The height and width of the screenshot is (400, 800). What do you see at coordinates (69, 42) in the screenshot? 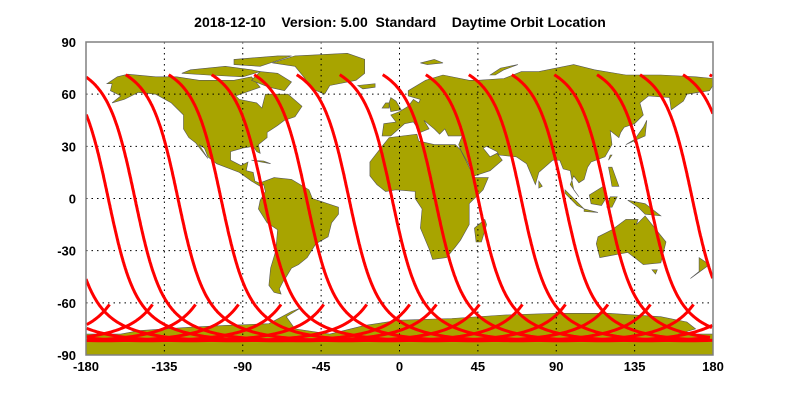
I see `y-tick-label: 90` at bounding box center [69, 42].